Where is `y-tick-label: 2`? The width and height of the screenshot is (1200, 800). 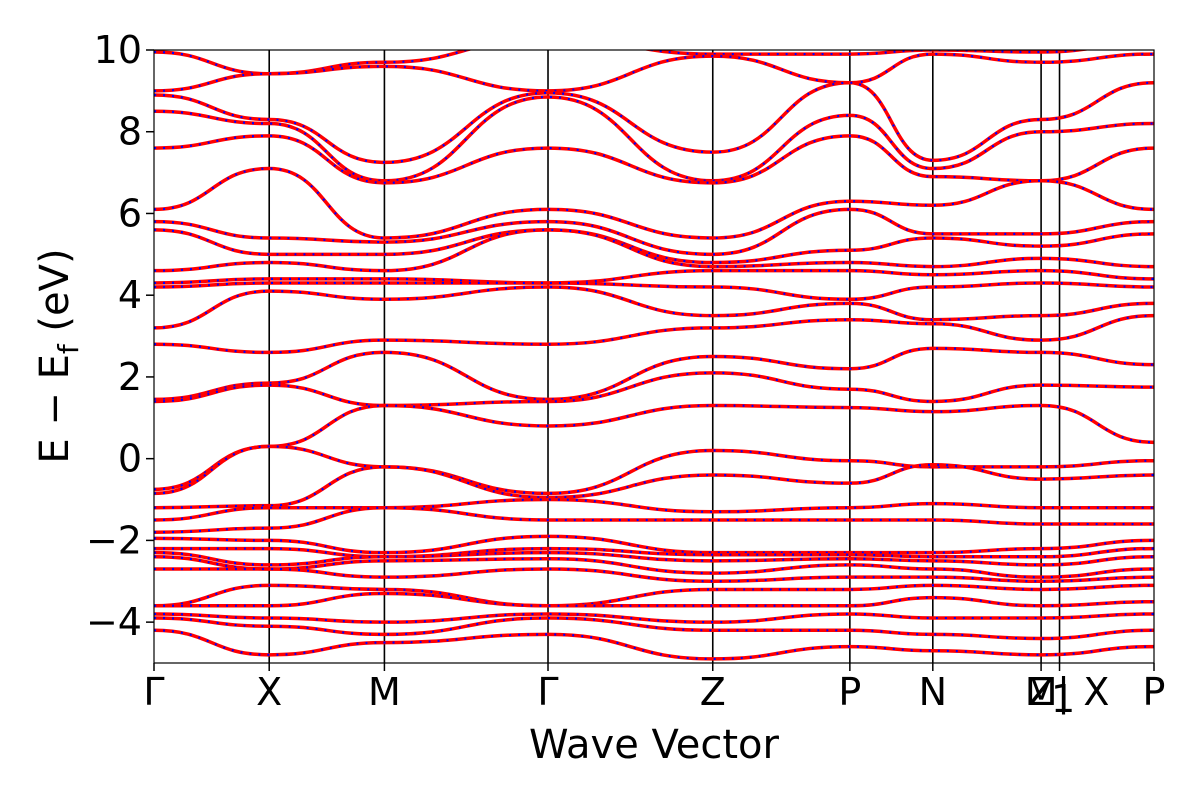
y-tick-label: 2 is located at coordinates (130, 377).